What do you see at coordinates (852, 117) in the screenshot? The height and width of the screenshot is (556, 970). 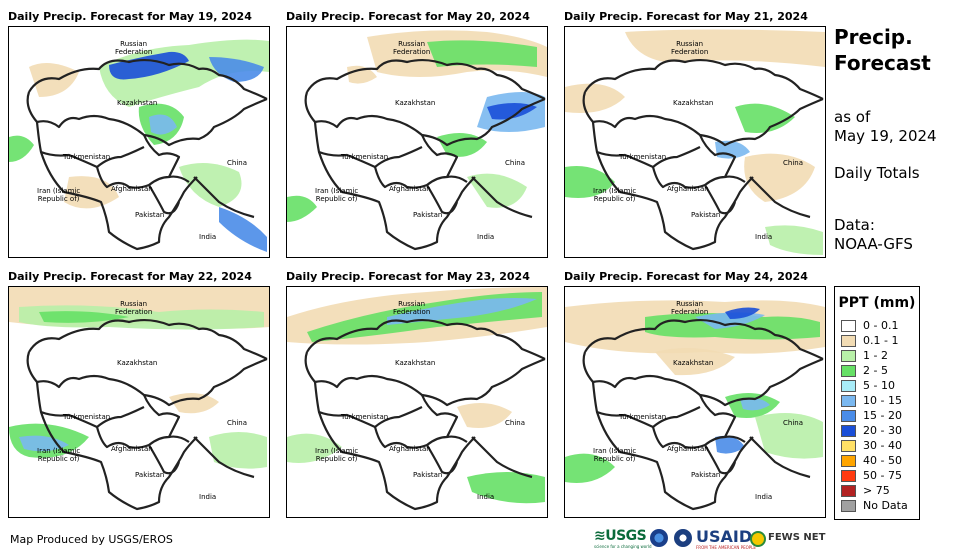 I see `side-as-of: as of` at bounding box center [852, 117].